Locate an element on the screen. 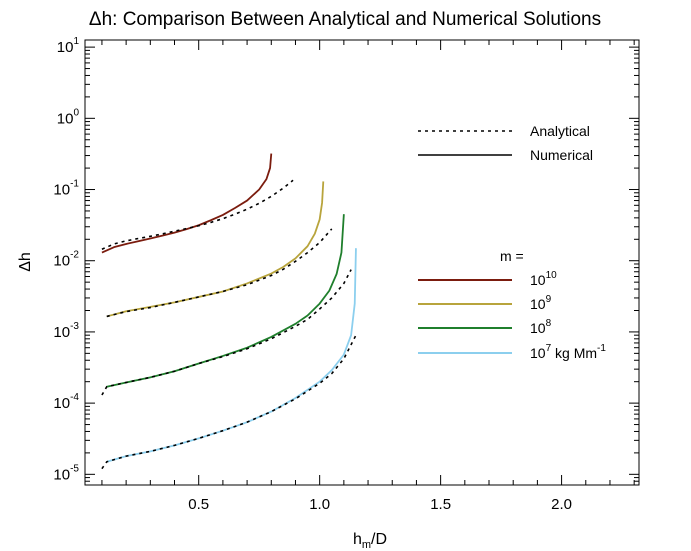  x-tick-label: 1.5 is located at coordinates (440, 504).